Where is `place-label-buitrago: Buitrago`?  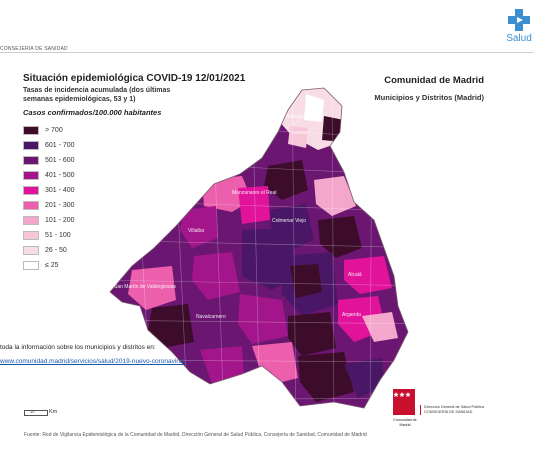 place-label-buitrago: Buitrago is located at coordinates (295, 117).